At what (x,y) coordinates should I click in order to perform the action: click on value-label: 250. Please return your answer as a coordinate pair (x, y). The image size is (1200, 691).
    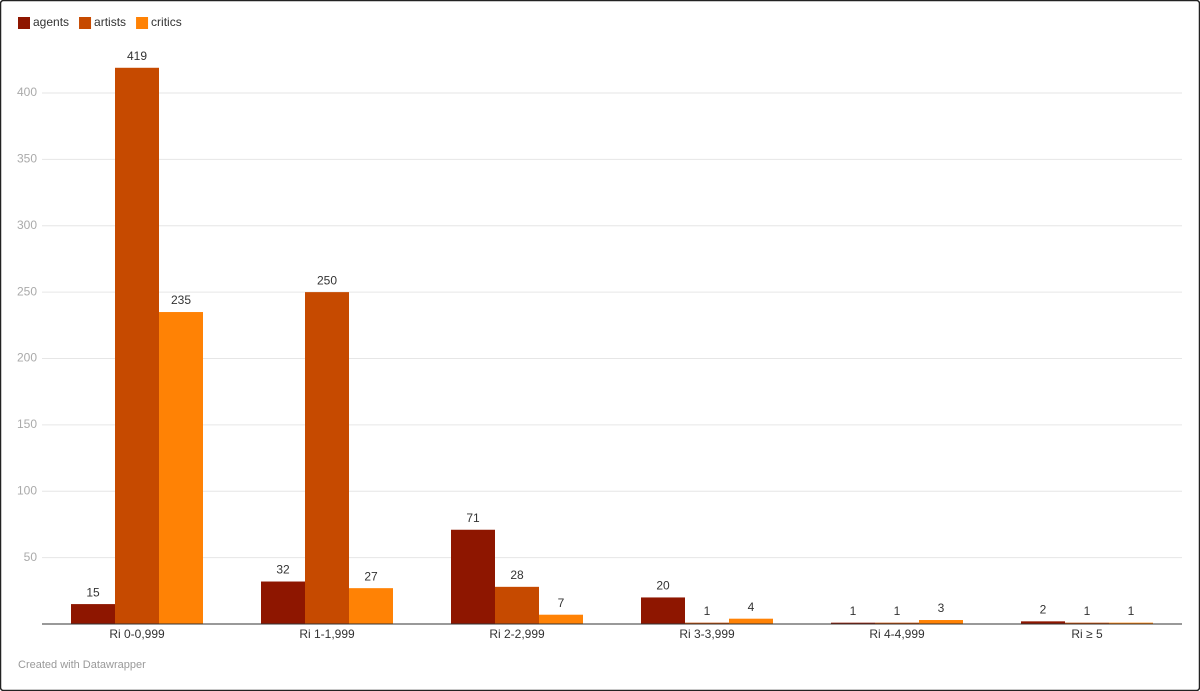
    Looking at the image, I should click on (327, 280).